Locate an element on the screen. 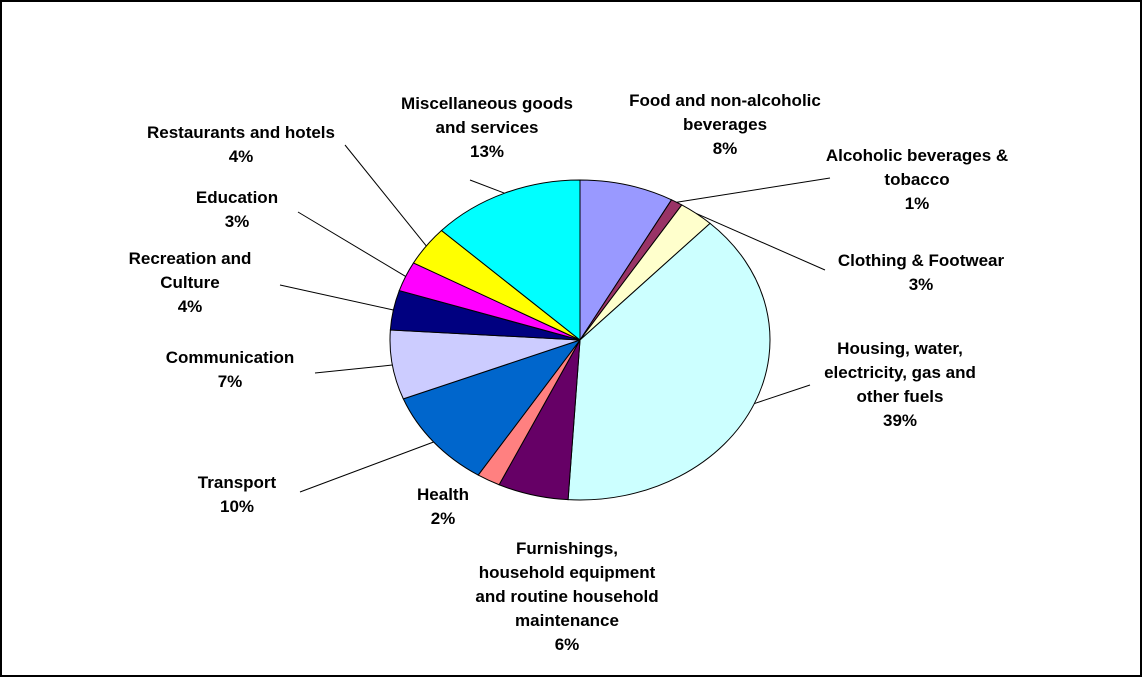  slice-label: Miscellaneous goods and services 13% is located at coordinates (487, 128).